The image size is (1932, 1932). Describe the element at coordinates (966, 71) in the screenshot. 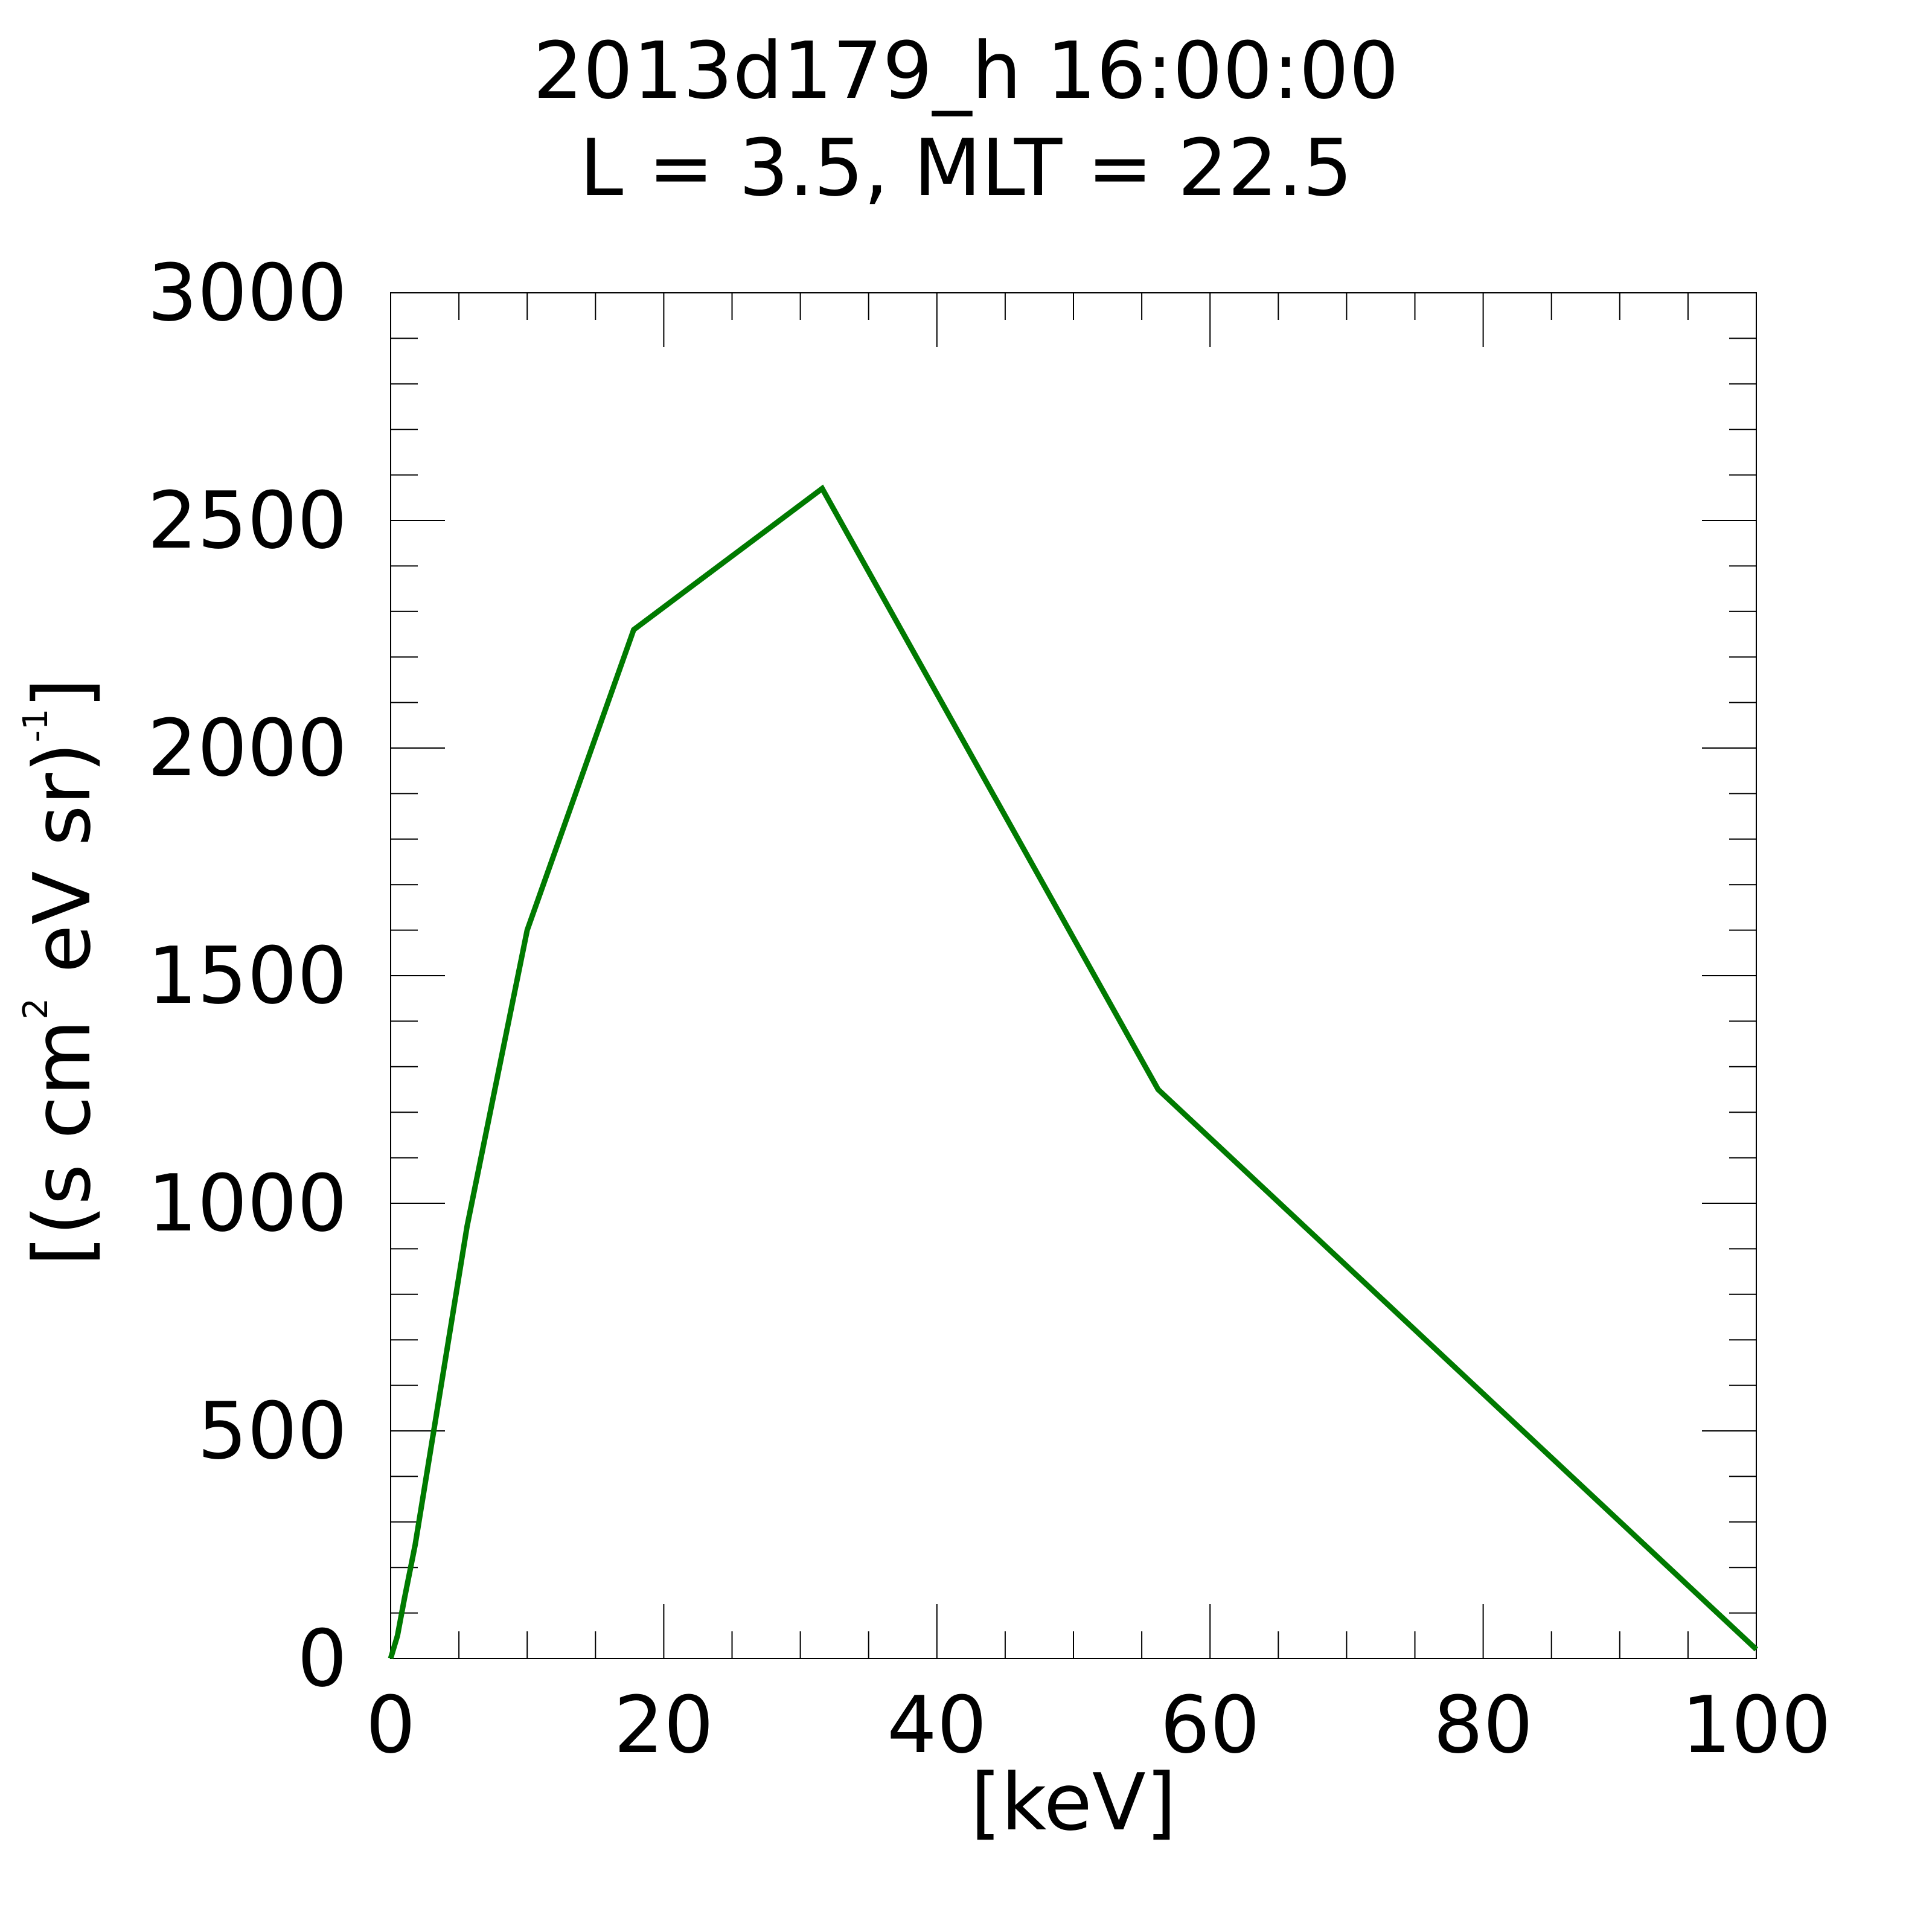

I see `chart-title: 2013d179_h 16:00:00` at that location.